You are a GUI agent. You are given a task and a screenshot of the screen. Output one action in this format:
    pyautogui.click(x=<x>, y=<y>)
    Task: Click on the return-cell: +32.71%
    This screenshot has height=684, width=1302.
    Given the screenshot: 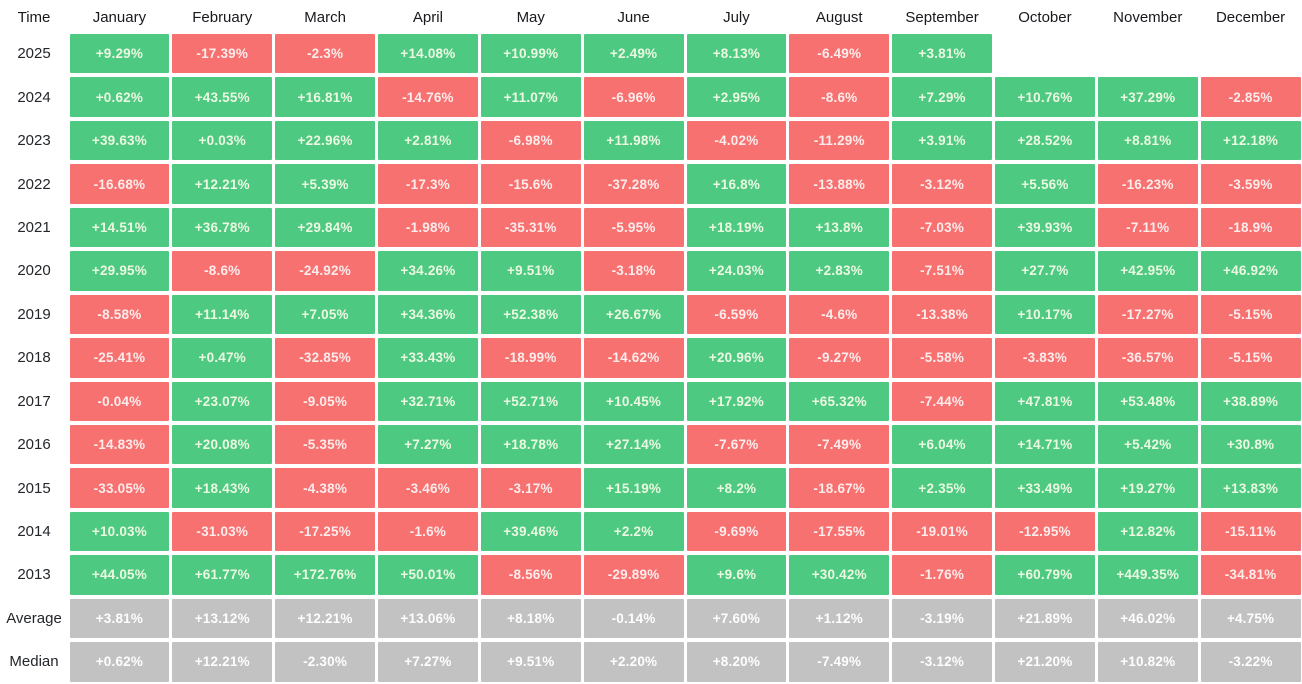 What is the action you would take?
    pyautogui.click(x=428, y=401)
    